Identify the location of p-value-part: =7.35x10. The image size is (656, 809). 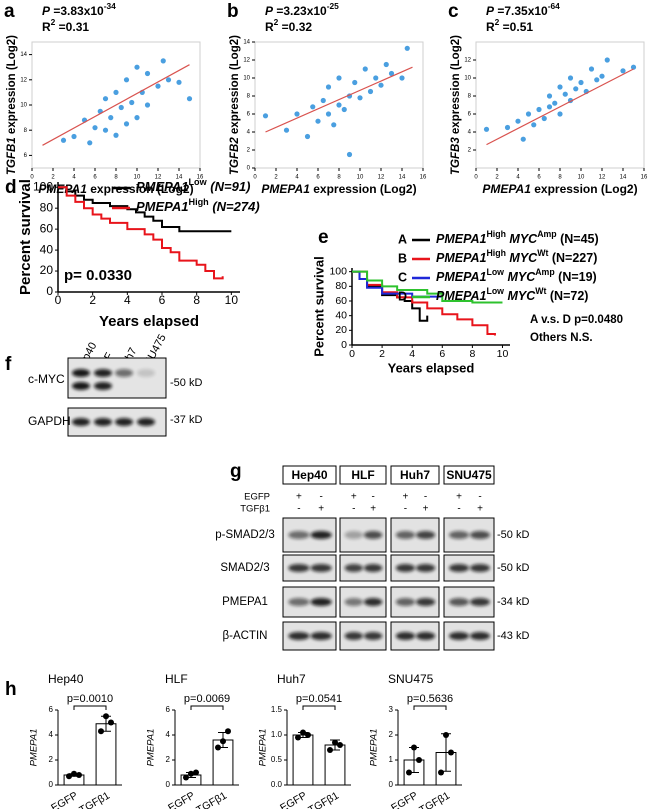
(521, 11).